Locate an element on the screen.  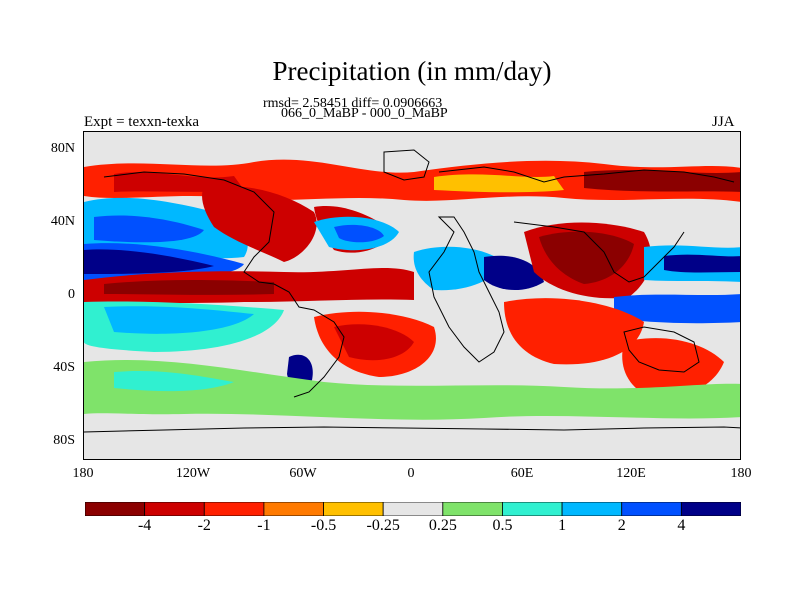
lat-label-40n: 40N is located at coordinates (62, 221).